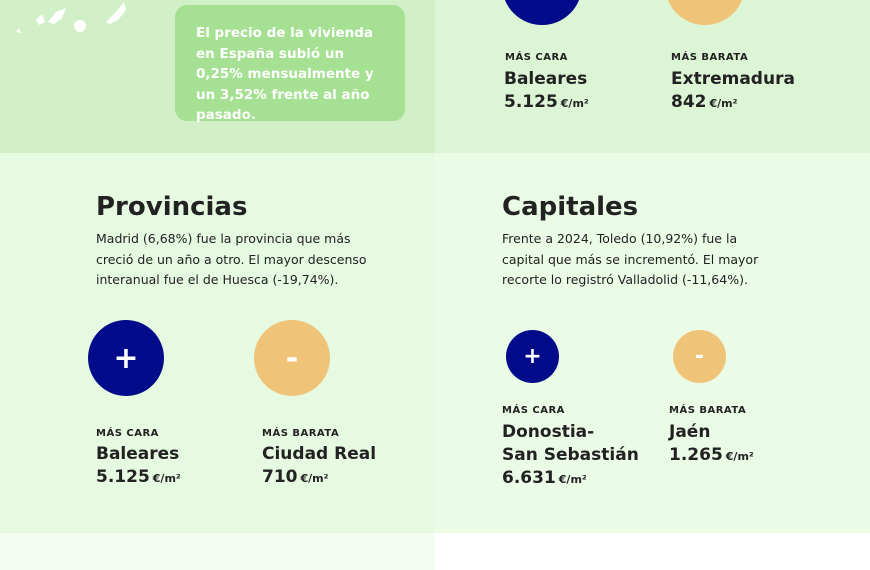  I want to click on provincias-cara-badge: MÁS CARA, so click(127, 433).